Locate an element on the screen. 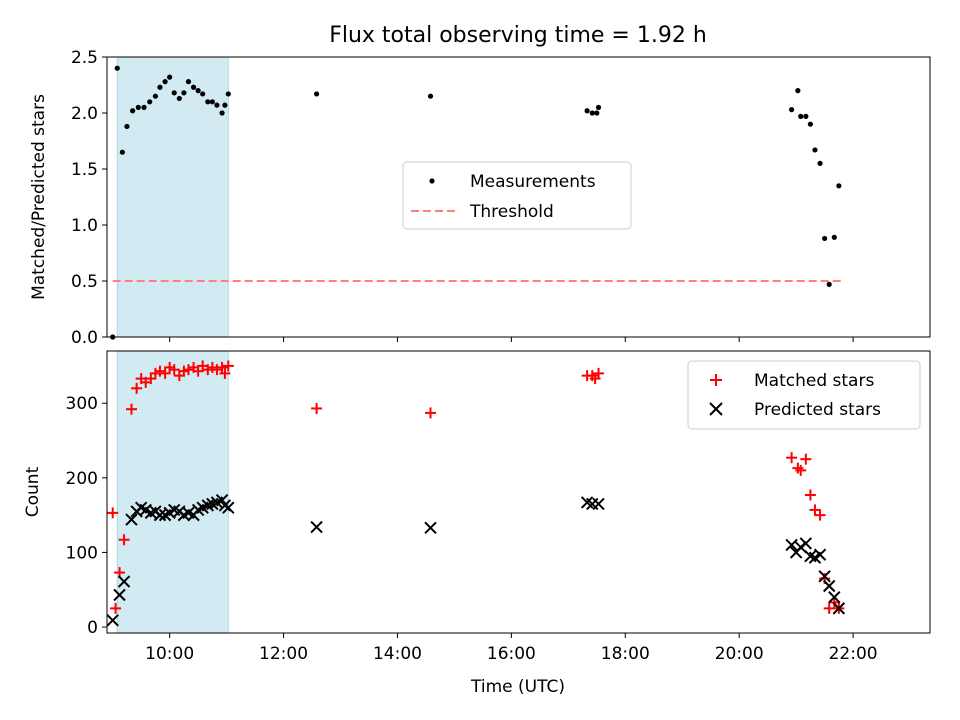 The image size is (960, 720). y-tick-label: 200 is located at coordinates (82, 479).